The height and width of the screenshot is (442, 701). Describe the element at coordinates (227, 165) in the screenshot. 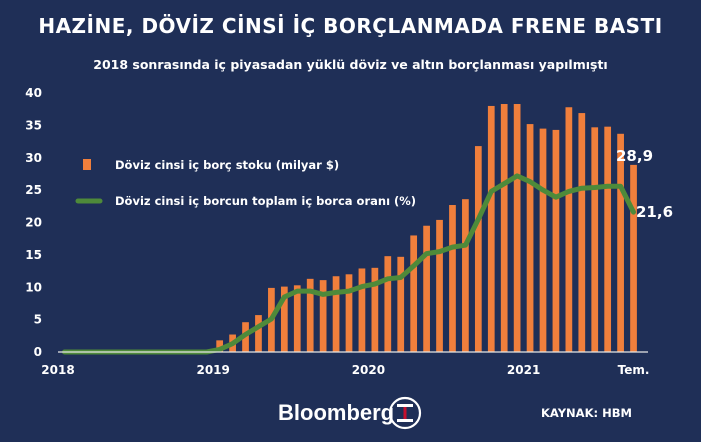

I see `legend-bar-label: Döviz cinsi iç borç stoku (milyar $)` at that location.